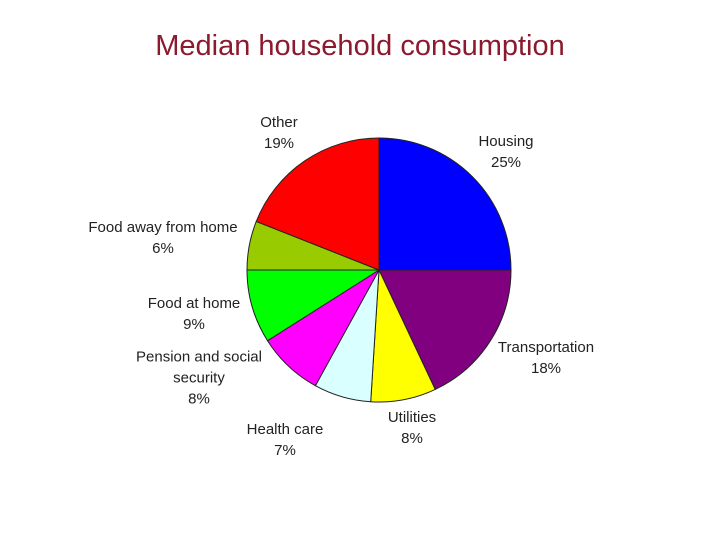 The image size is (720, 540). Describe the element at coordinates (360, 46) in the screenshot. I see `chart-title: Median household consumption` at that location.